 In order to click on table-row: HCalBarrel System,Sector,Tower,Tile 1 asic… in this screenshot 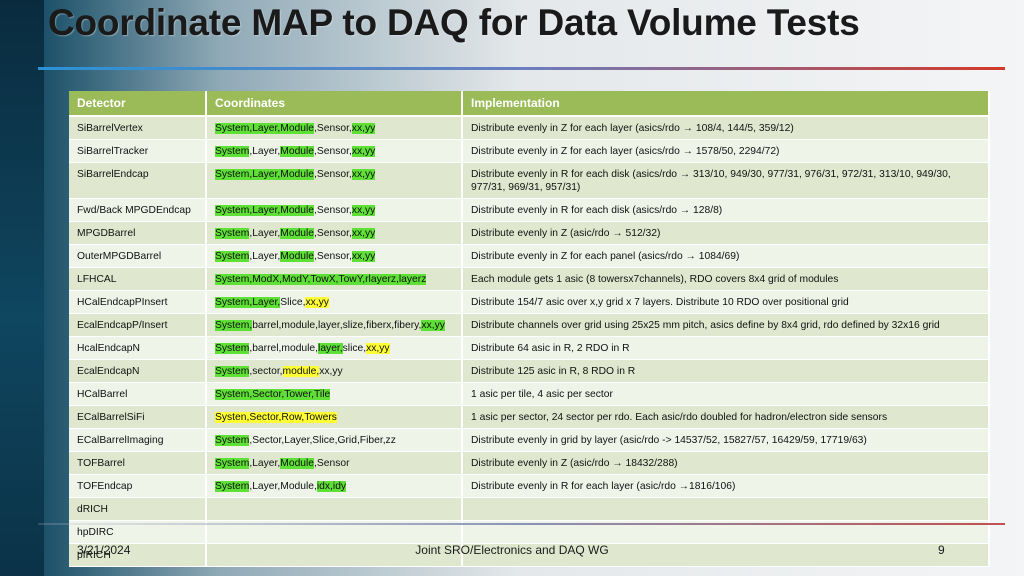, I will do `click(529, 394)`.